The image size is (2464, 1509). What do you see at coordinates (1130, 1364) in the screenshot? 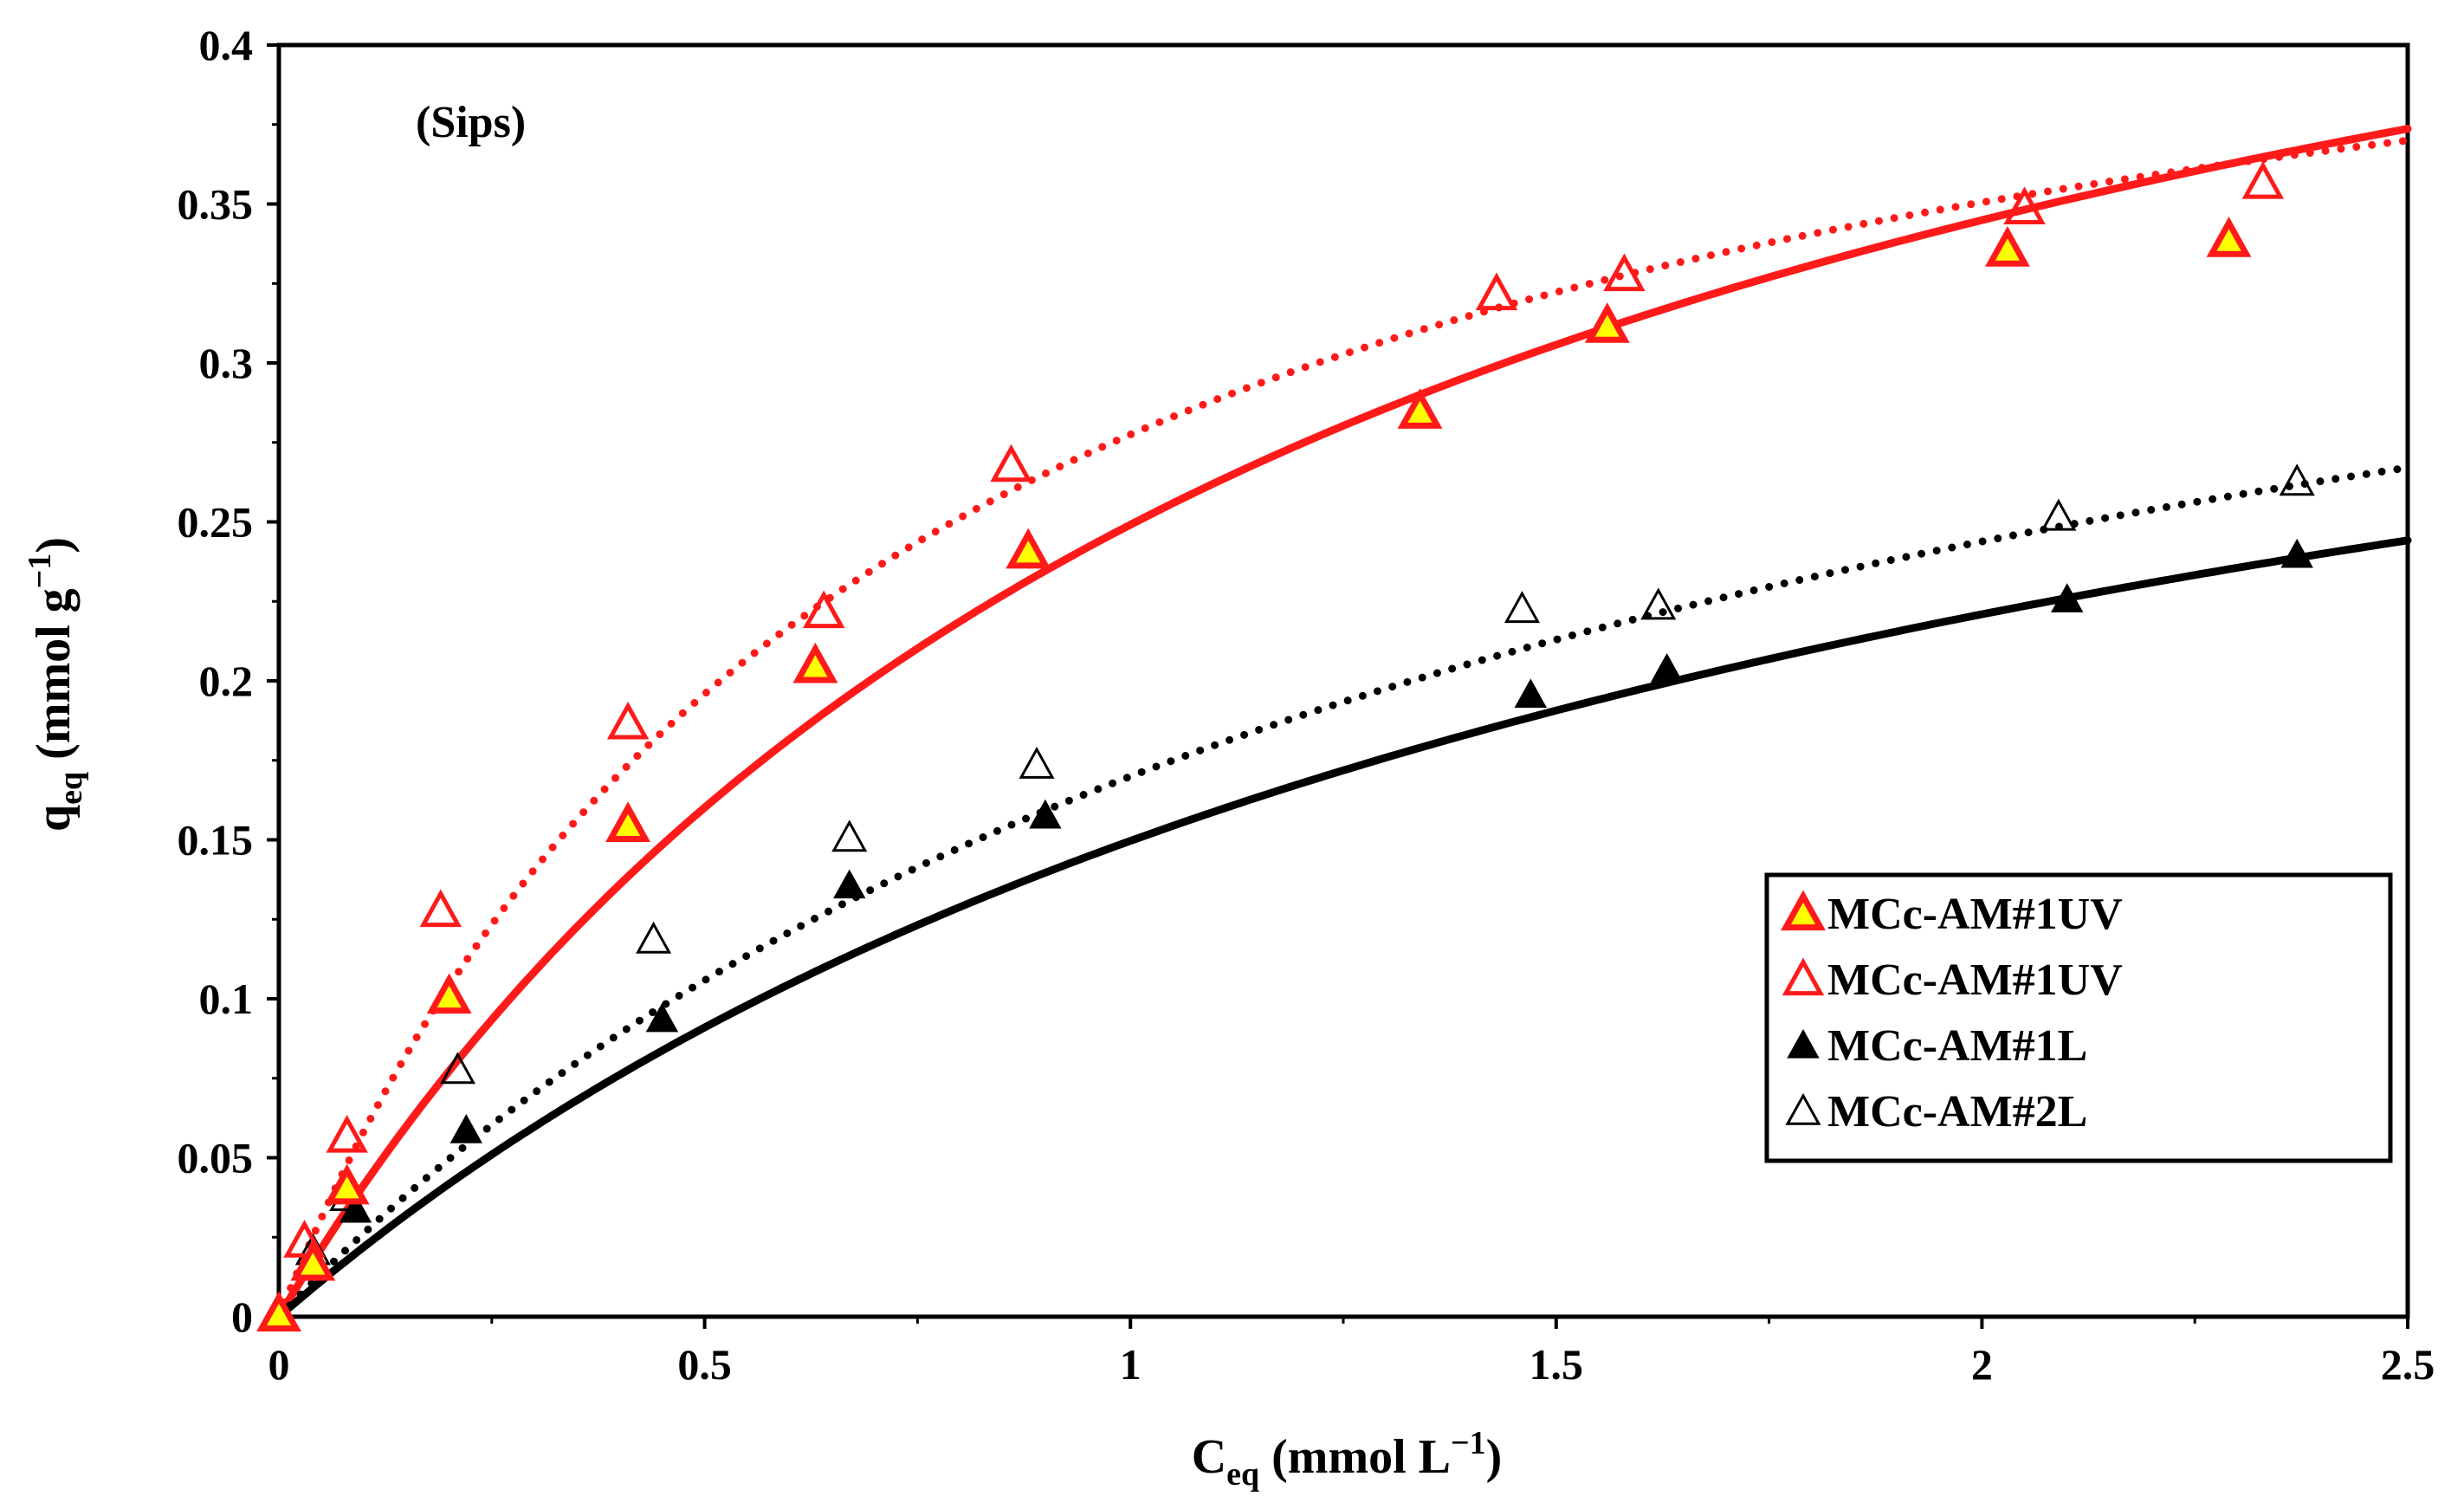
I see `x-tick-label: 1` at bounding box center [1130, 1364].